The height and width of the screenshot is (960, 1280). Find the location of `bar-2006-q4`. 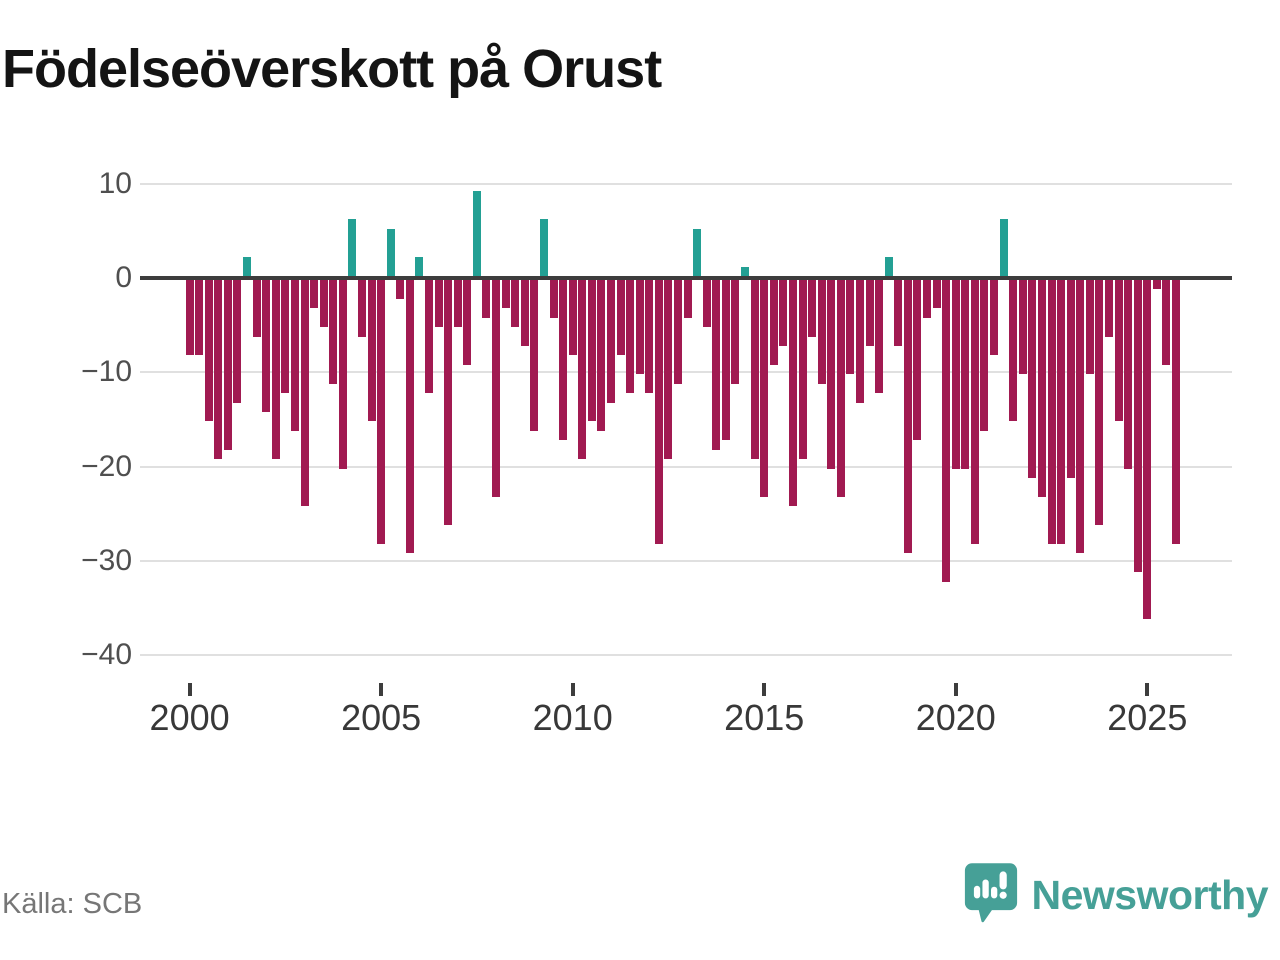

bar-2006-q4 is located at coordinates (448, 403).